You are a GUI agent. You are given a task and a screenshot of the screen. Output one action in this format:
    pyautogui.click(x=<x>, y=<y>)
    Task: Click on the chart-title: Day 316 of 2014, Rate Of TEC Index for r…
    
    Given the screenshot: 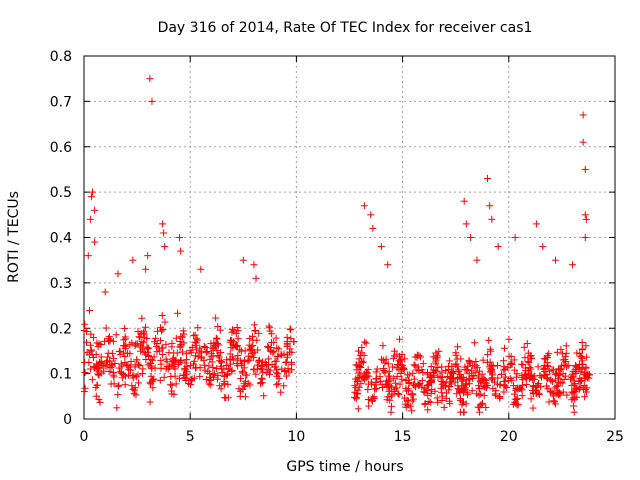 What is the action you would take?
    pyautogui.click(x=345, y=28)
    